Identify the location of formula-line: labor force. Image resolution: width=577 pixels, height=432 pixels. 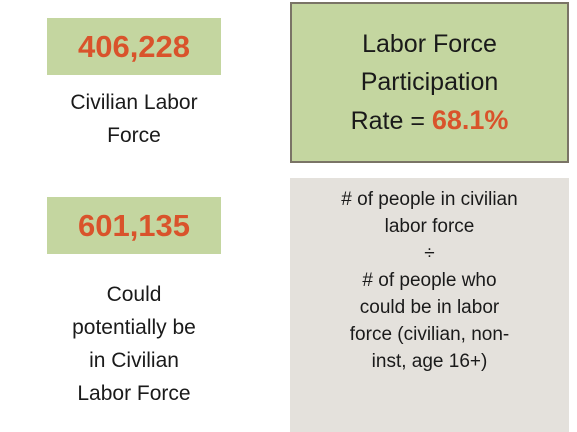
(429, 226).